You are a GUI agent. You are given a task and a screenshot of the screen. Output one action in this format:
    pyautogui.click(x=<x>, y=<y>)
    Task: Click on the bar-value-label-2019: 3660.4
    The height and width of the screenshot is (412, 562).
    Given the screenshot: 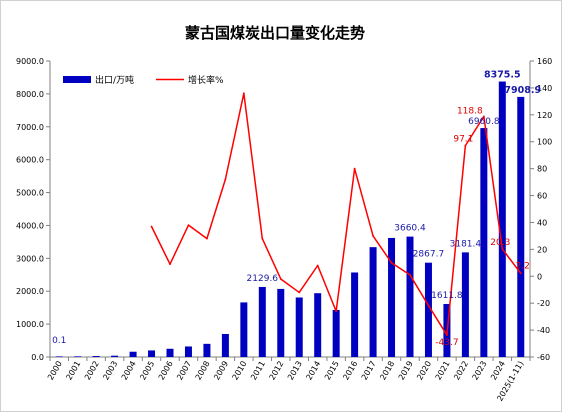 What is the action you would take?
    pyautogui.click(x=410, y=229)
    